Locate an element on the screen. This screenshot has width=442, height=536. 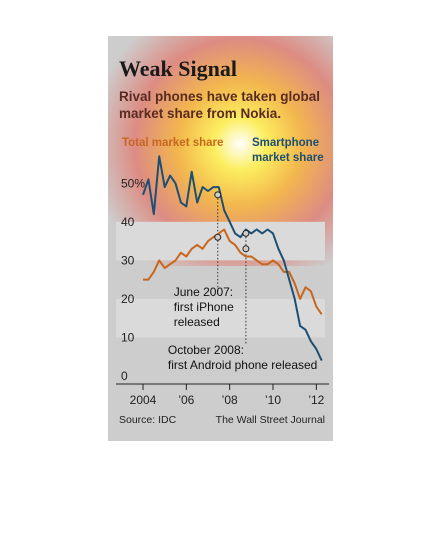
x-tick-label: ’06 is located at coordinates (186, 400).